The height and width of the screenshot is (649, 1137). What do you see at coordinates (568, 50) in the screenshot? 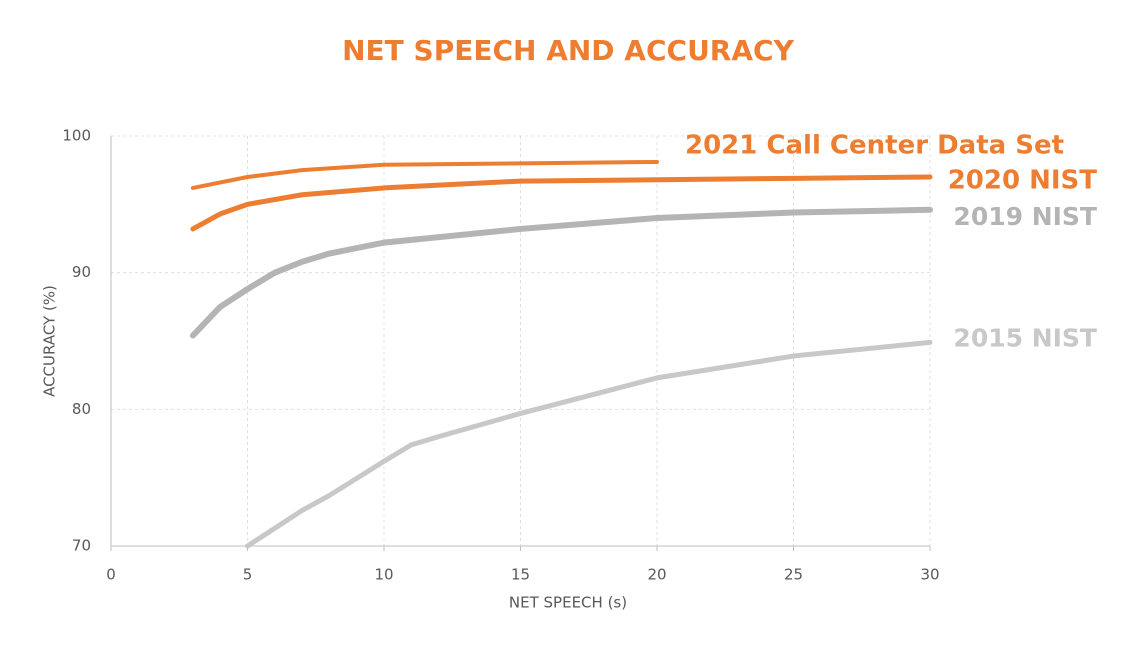
I see `chart-title: NET SPEECH AND ACCURACY` at bounding box center [568, 50].